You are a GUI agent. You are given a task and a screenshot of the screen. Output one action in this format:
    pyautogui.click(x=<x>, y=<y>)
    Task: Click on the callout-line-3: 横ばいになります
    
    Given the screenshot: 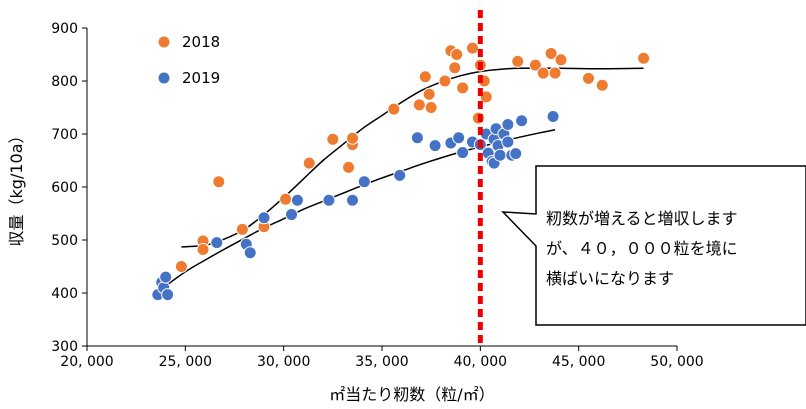 What is the action you would take?
    pyautogui.click(x=610, y=278)
    